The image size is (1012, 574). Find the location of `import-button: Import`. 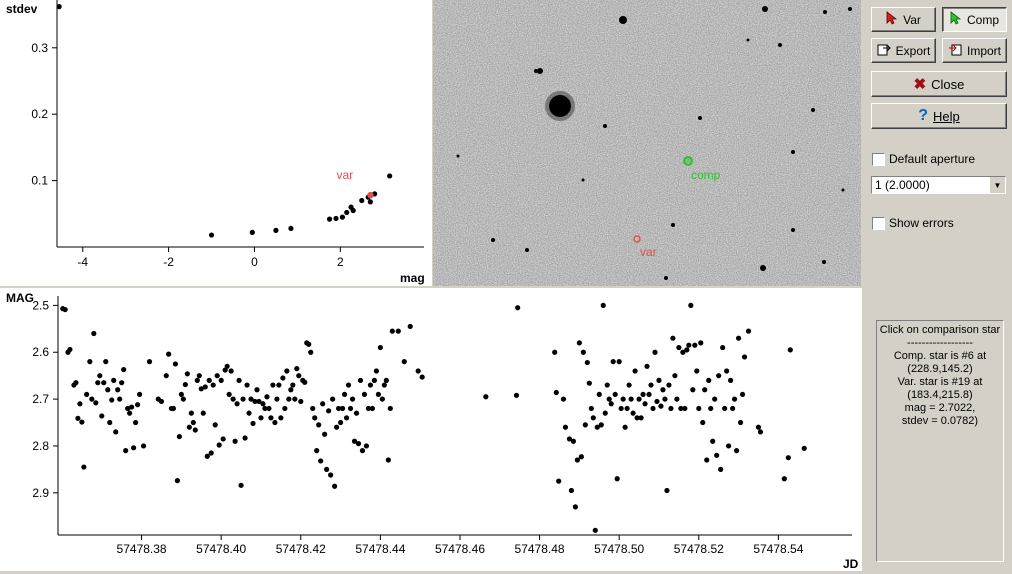

import-button: Import is located at coordinates (974, 50).